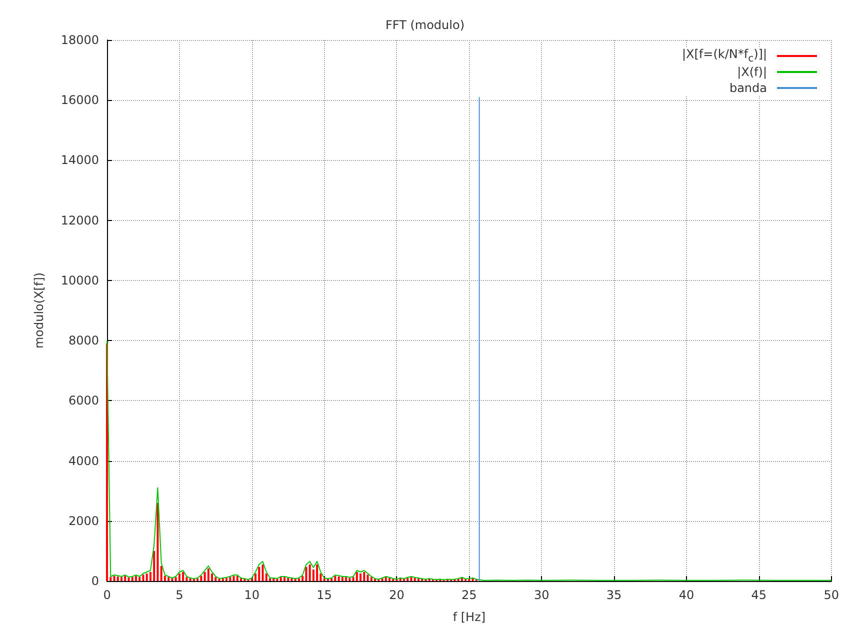 Image resolution: width=850 pixels, height=636 pixels. I want to click on x-tick-label: 50, so click(832, 595).